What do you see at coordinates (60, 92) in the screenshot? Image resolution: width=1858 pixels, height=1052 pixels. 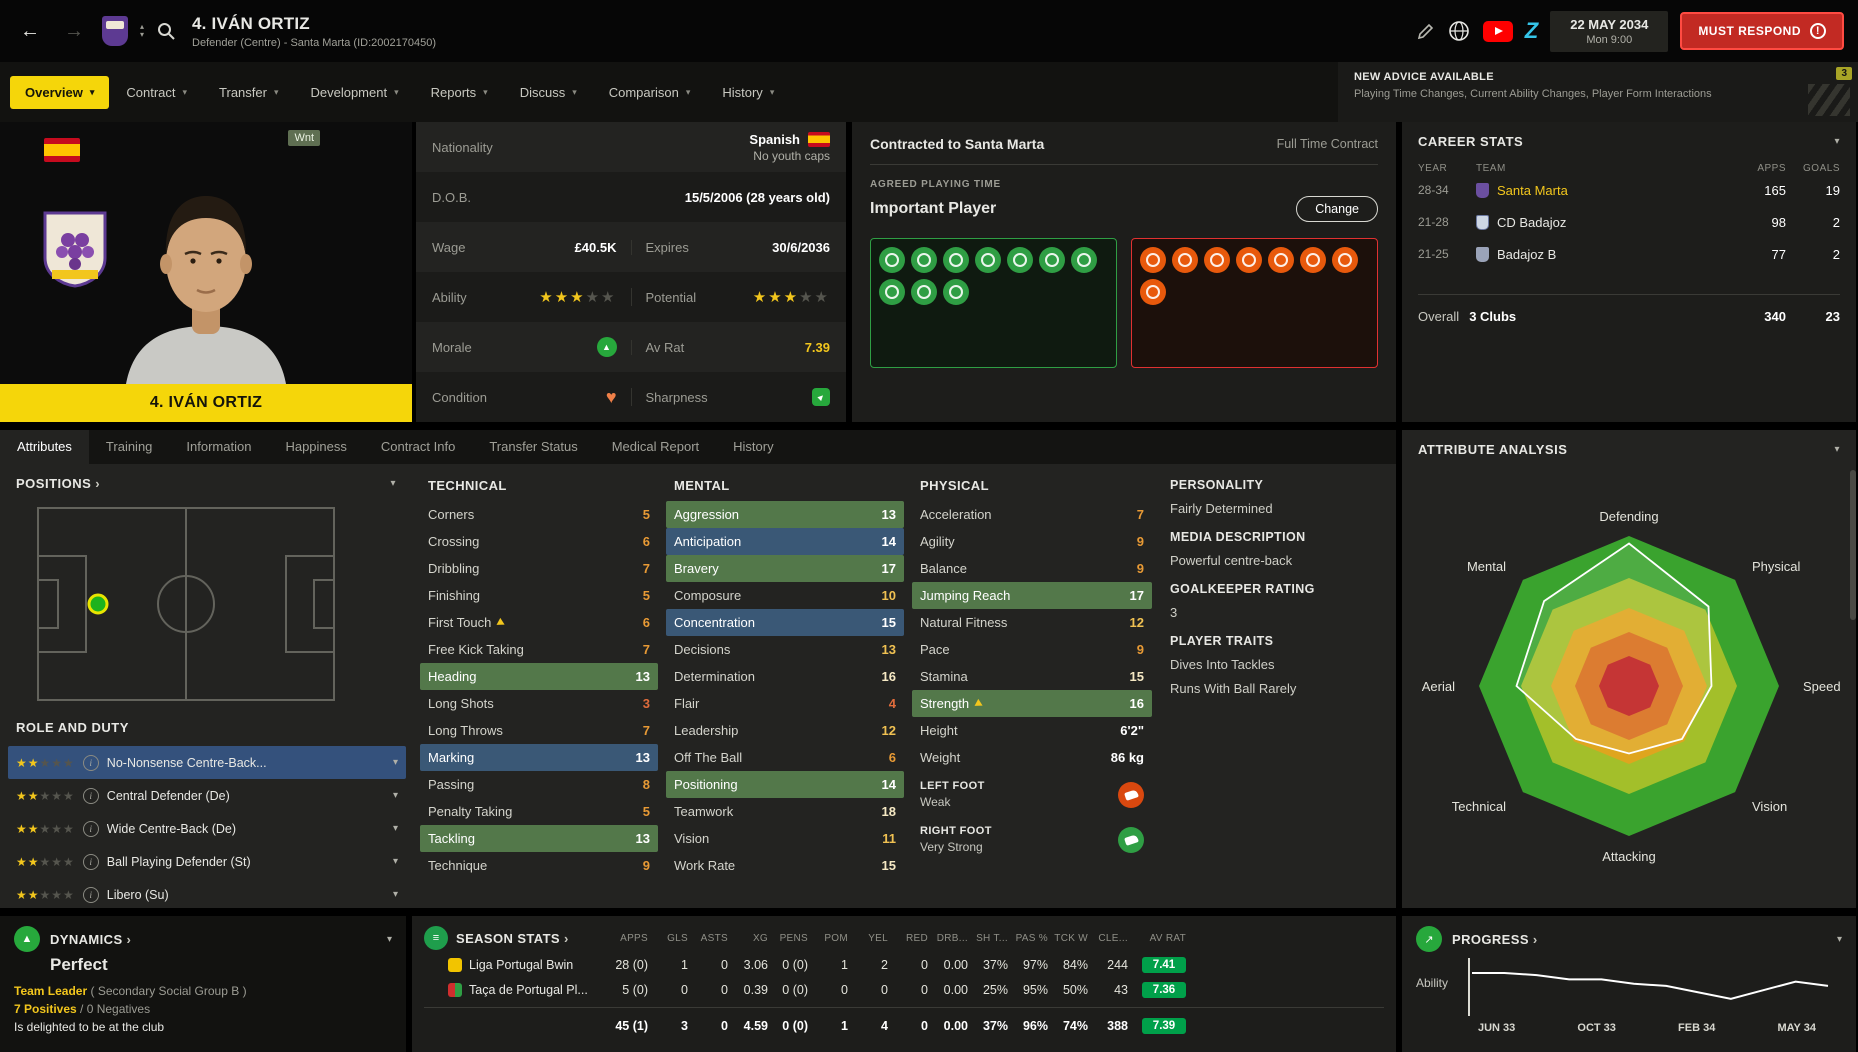 I see `nav-tab: Overview ▾` at bounding box center [60, 92].